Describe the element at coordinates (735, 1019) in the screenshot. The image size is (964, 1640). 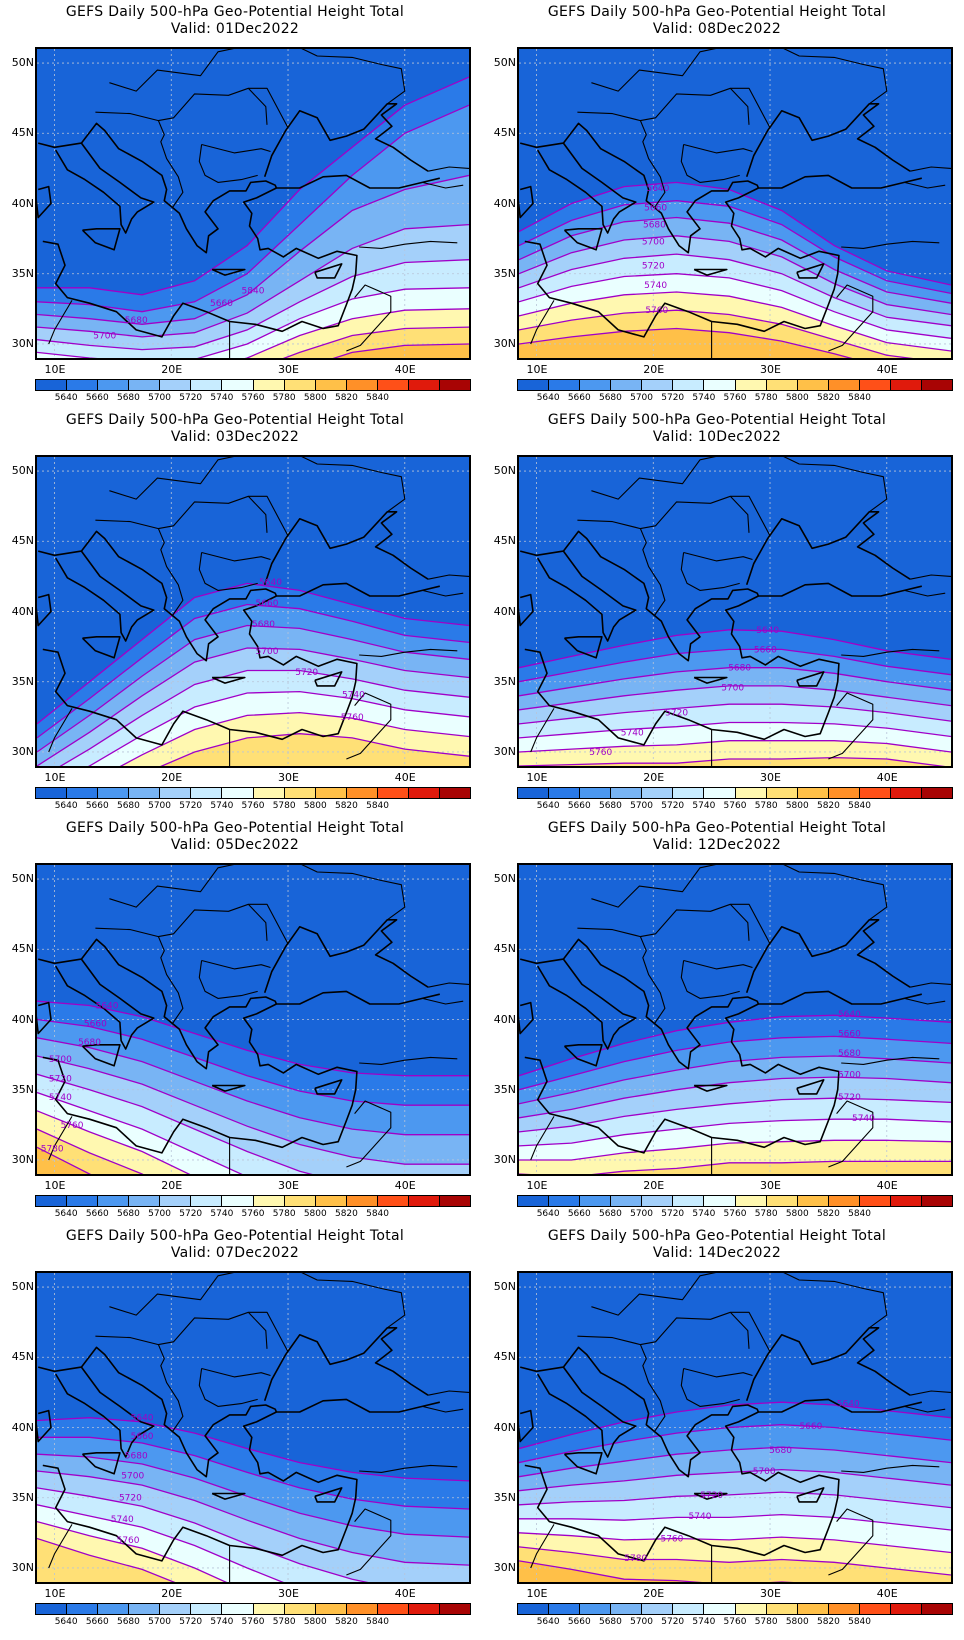
I see `map-frame: 5640 5660 5680 5700 5720 5740` at that location.